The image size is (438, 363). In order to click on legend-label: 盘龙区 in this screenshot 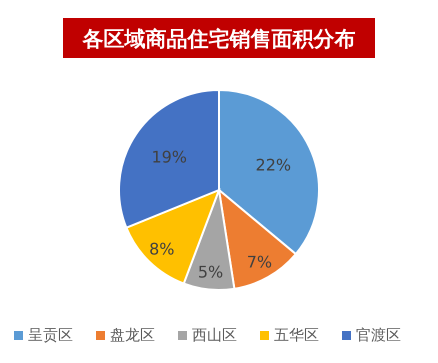, I will do `click(132, 335)`.